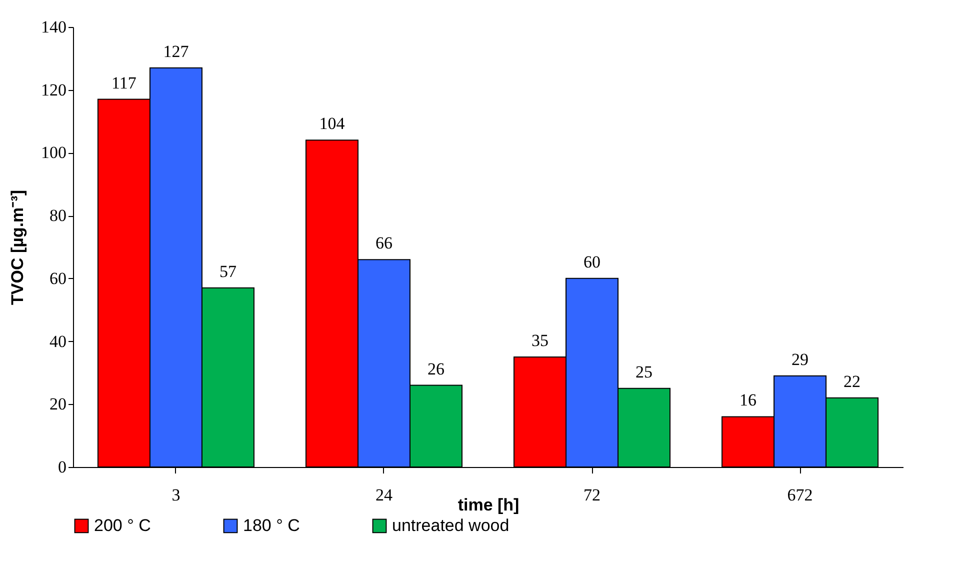  Describe the element at coordinates (62, 467) in the screenshot. I see `y-tick-label: 0` at that location.